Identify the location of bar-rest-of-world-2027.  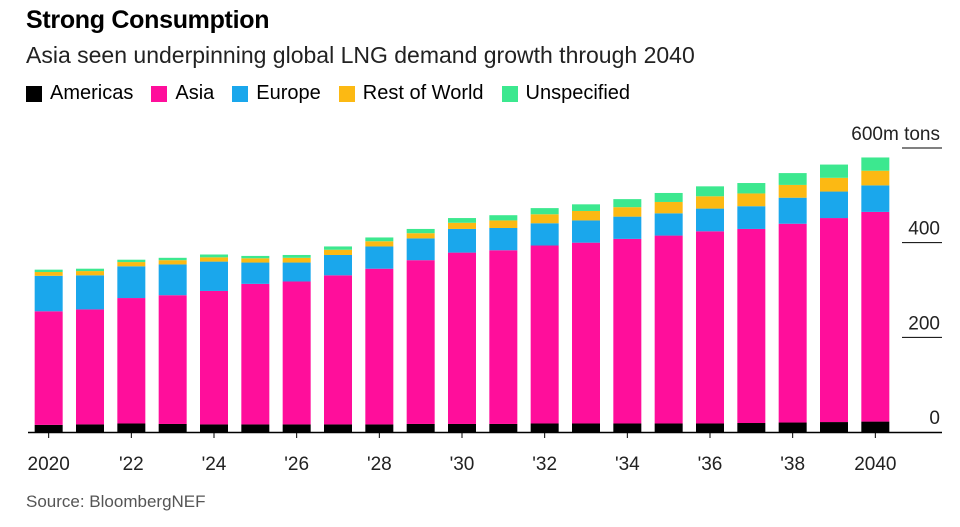
(338, 252).